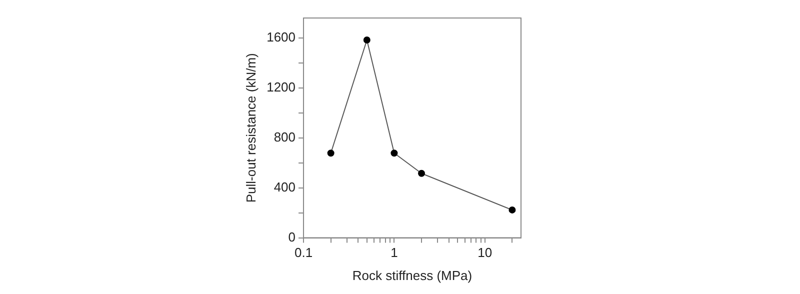 The width and height of the screenshot is (800, 294). What do you see at coordinates (303, 252) in the screenshot?
I see `x-tick-label: 0.1` at bounding box center [303, 252].